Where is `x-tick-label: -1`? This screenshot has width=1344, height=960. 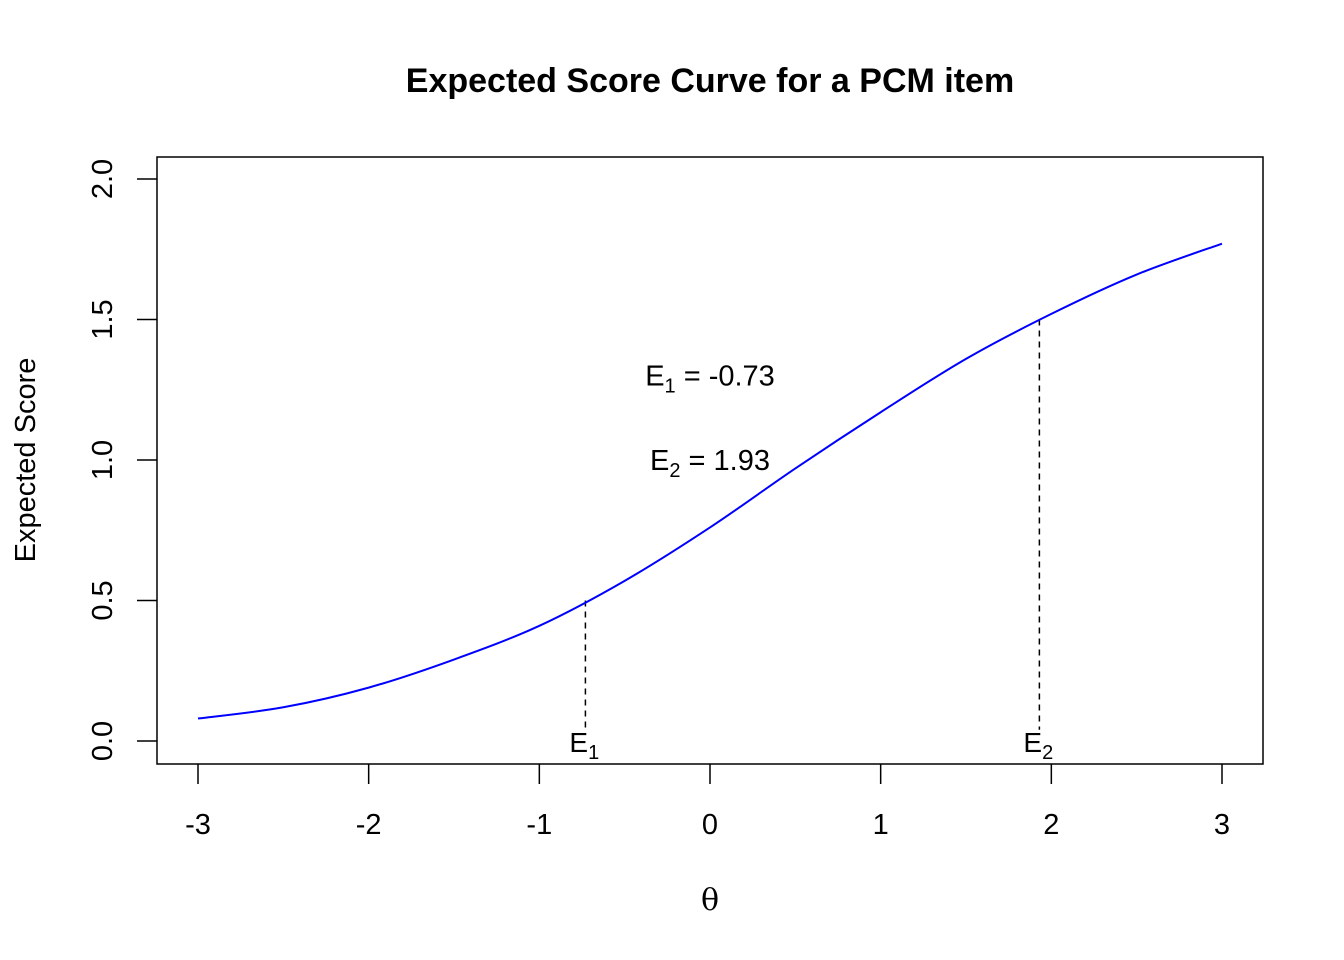
x-tick-label: -1 is located at coordinates (539, 825).